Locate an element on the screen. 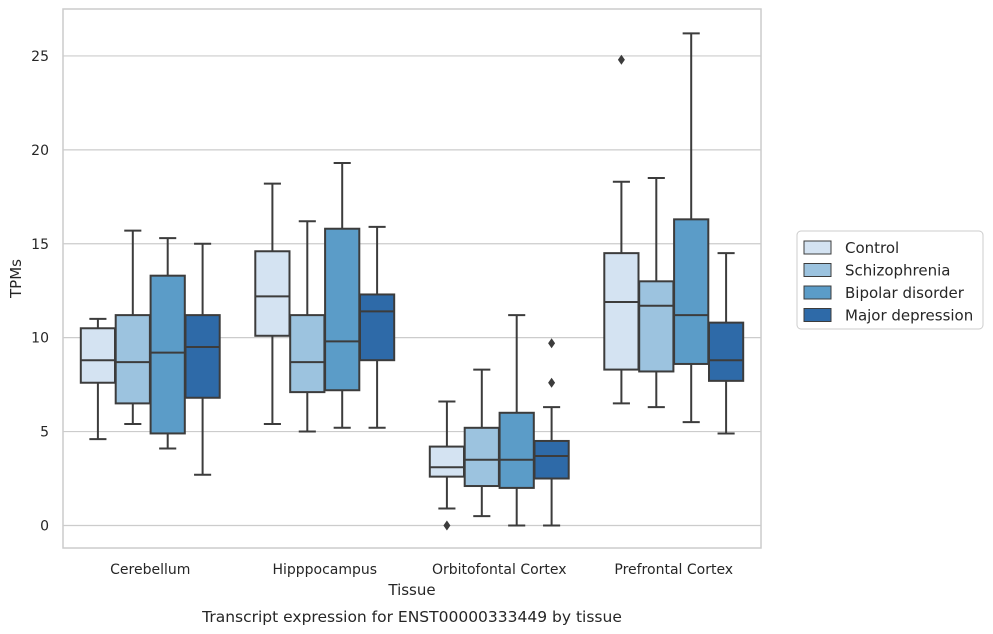 The width and height of the screenshot is (993, 634). y-tick-label: 15 is located at coordinates (40, 245).